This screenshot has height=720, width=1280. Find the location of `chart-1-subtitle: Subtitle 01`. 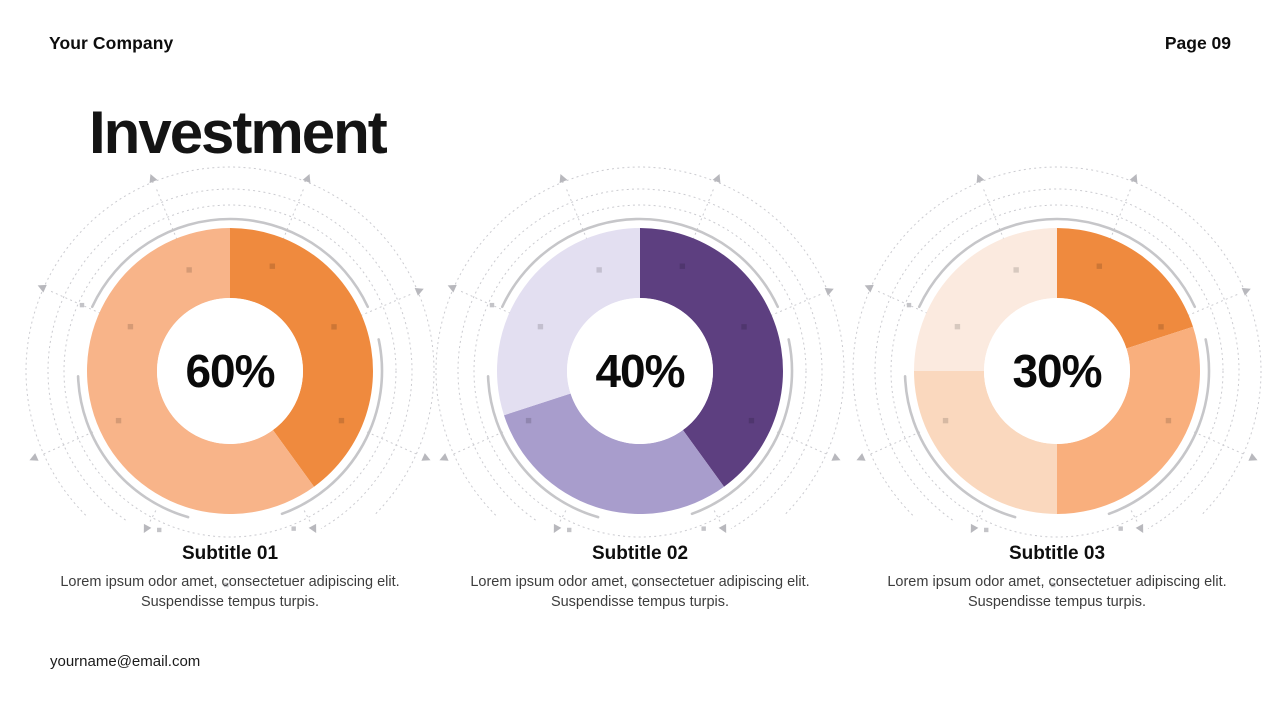

chart-1-subtitle: Subtitle 01 is located at coordinates (230, 553).